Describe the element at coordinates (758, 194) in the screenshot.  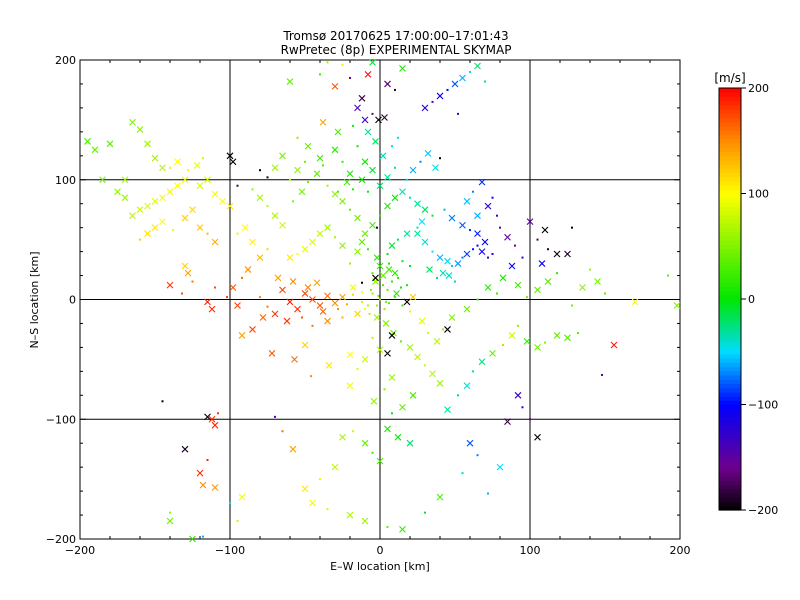
I see `colorbar-tick-label: 100` at that location.